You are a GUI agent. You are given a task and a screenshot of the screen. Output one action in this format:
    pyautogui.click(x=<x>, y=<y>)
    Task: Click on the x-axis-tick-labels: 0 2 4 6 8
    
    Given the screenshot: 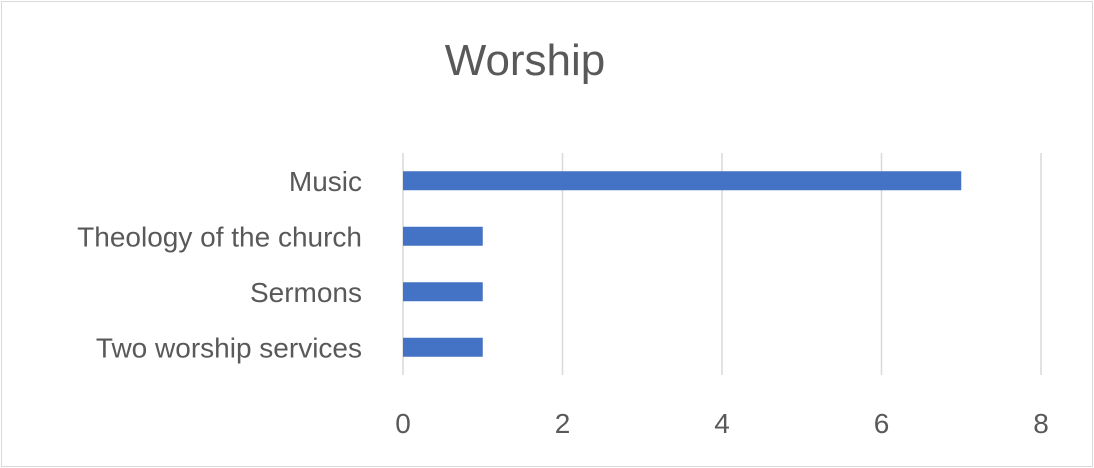 What is the action you would take?
    pyautogui.click(x=722, y=423)
    